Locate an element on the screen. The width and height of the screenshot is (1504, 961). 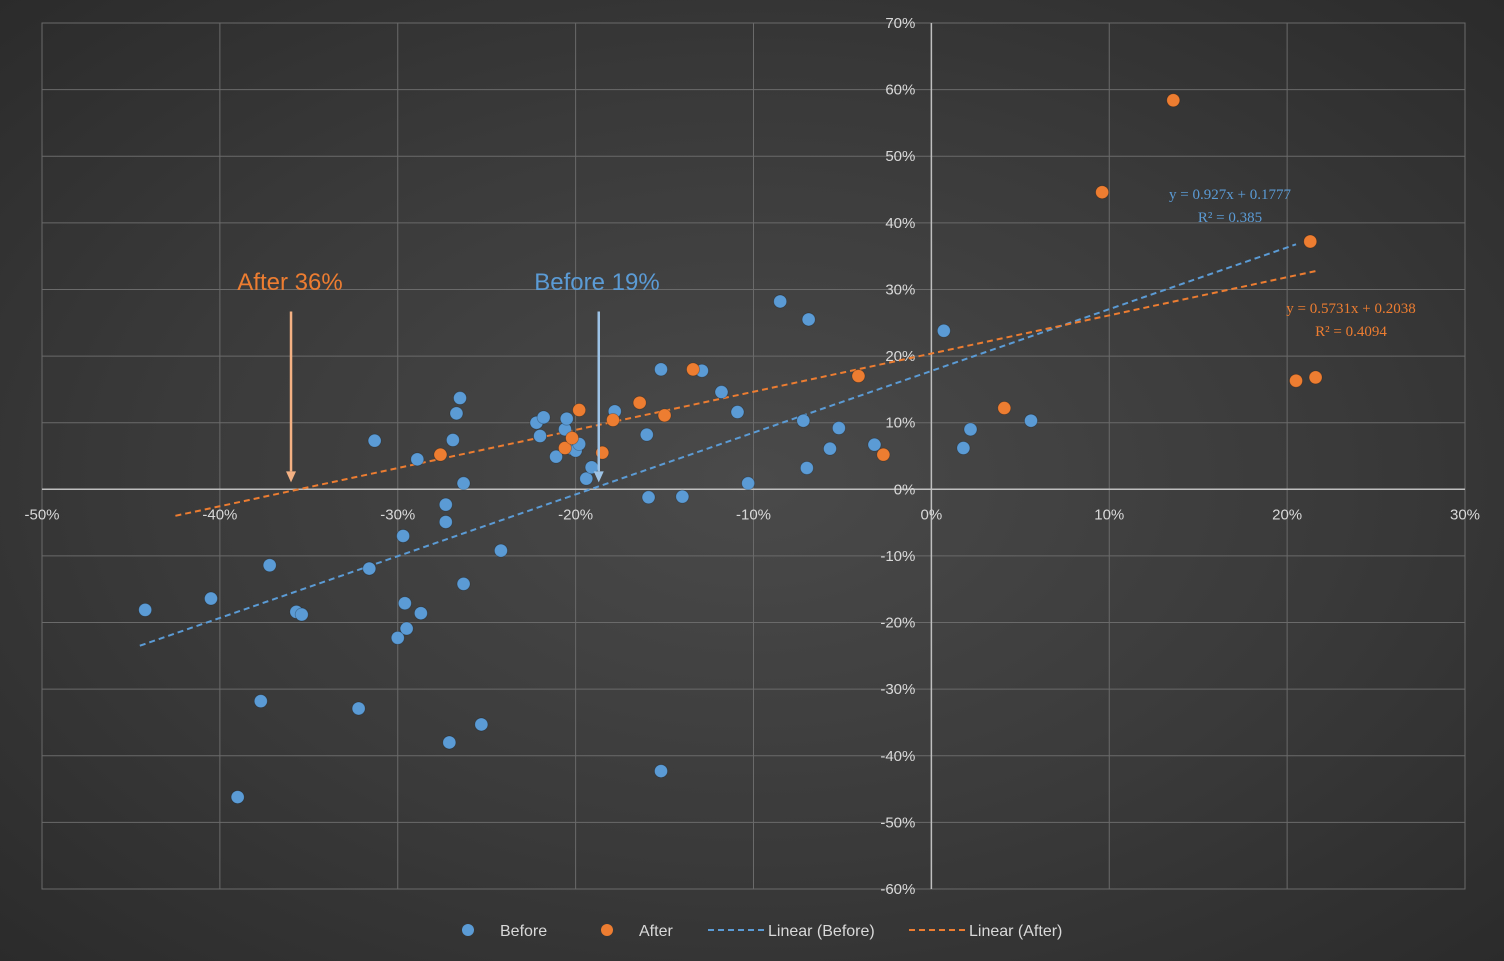
x-tick-label: 20% is located at coordinates (1287, 514).